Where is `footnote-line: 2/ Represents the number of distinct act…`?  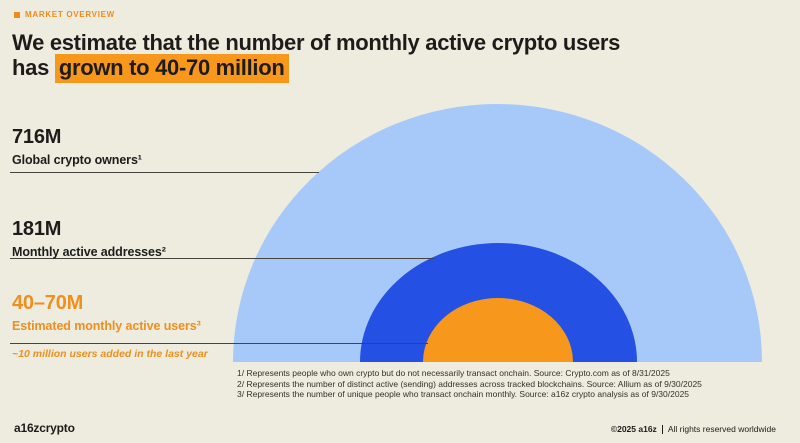
footnote-line: 2/ Represents the number of distinct act… is located at coordinates (469, 383).